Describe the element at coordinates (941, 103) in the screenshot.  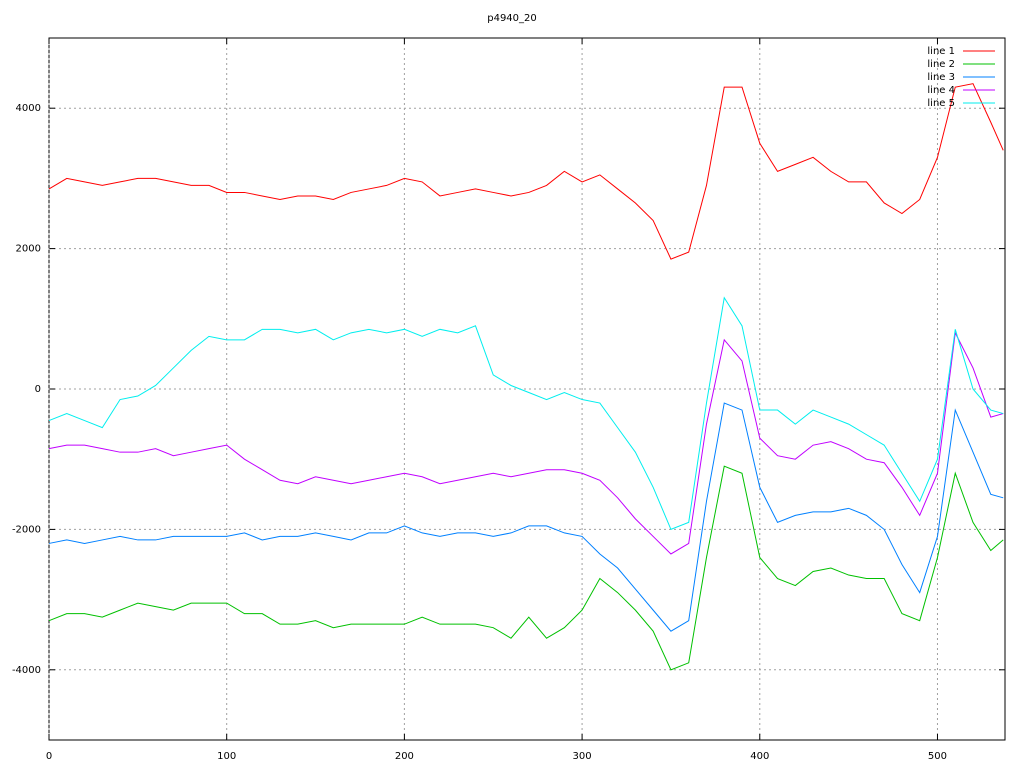
I see `legend-label: line 5` at that location.